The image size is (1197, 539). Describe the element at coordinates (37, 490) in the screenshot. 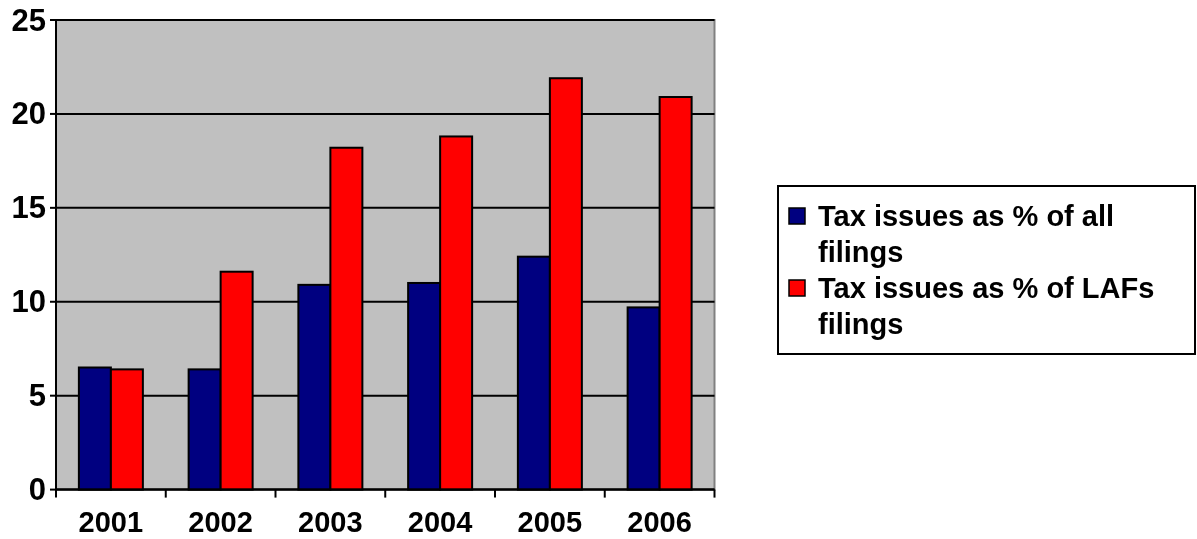

I see `y-tick-label: 0` at that location.